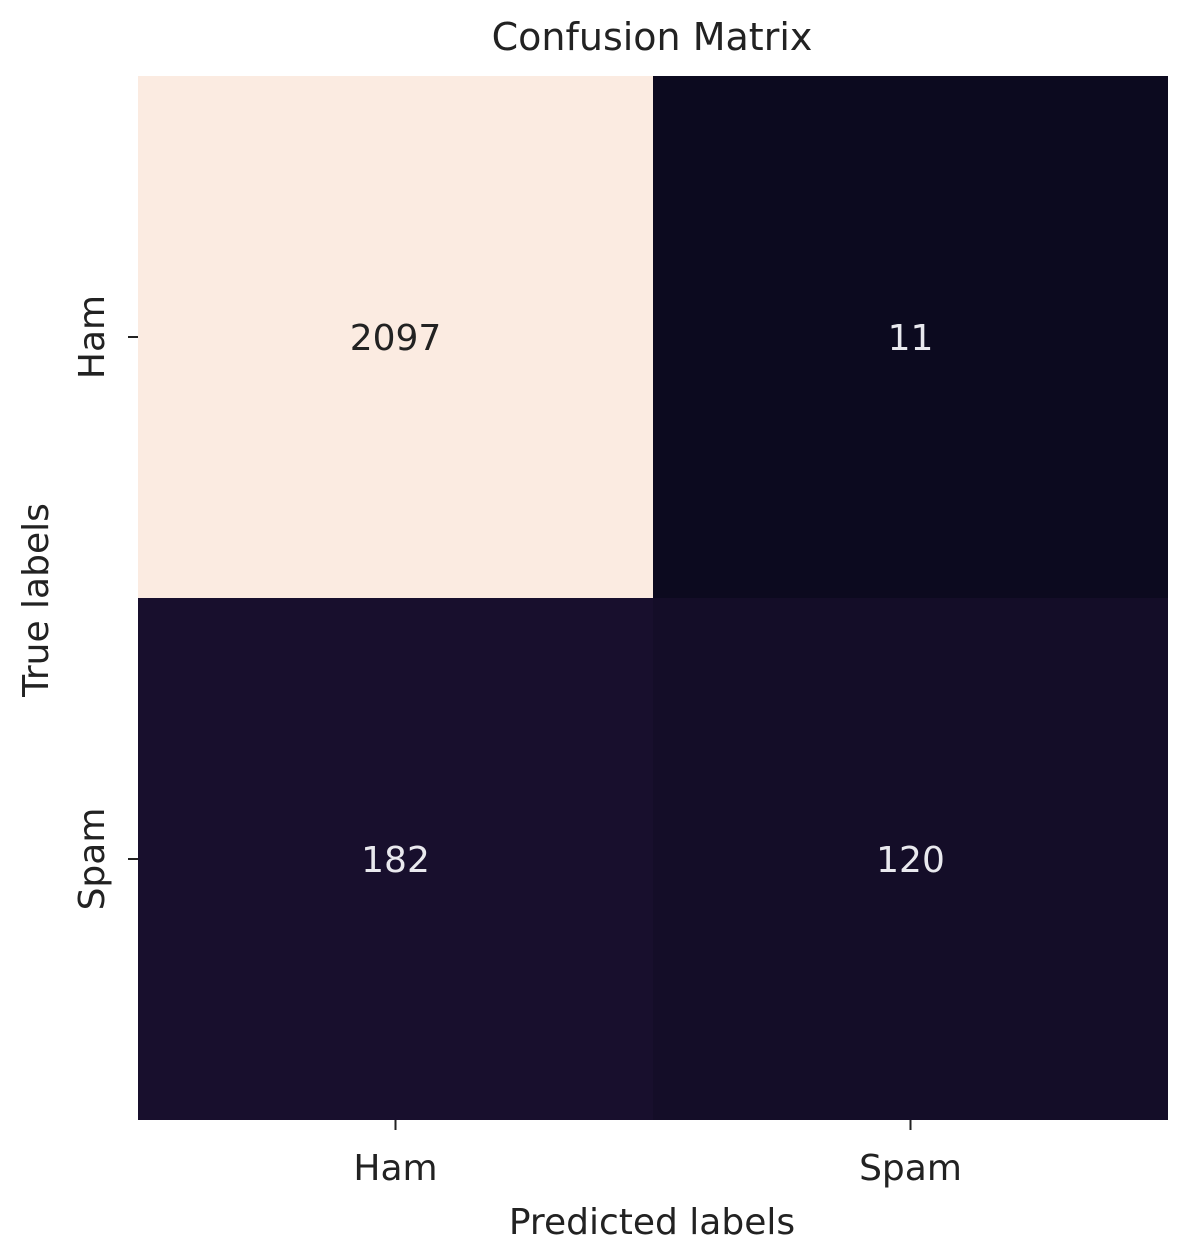 The image size is (1200, 1254). Describe the element at coordinates (910, 1168) in the screenshot. I see `x-tick-label: Spam` at that location.